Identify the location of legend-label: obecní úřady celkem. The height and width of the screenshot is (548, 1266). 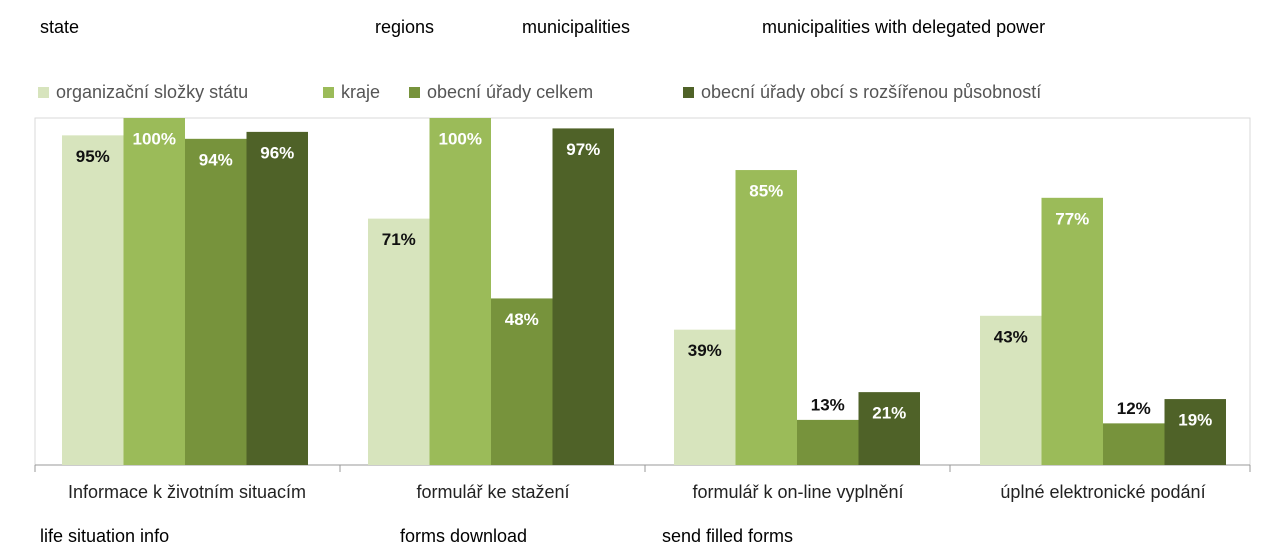
(510, 92).